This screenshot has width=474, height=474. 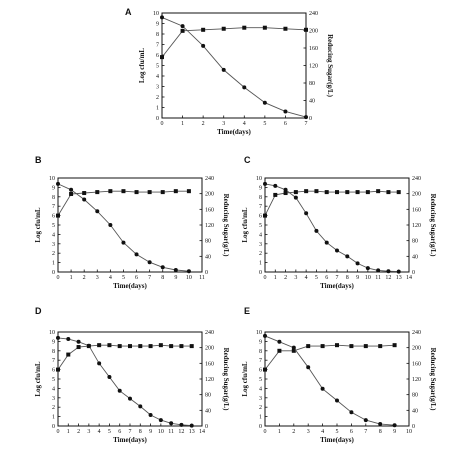 I want to click on x-tick-label: 14, so click(x=409, y=278).